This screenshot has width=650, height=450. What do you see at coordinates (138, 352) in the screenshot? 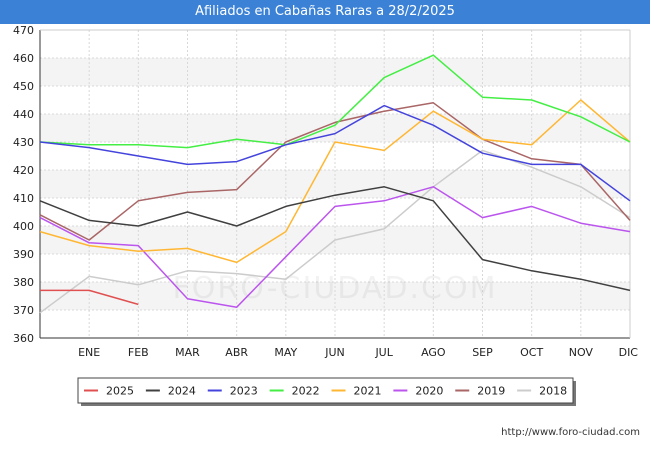
I see `x-tick-label: FEB` at bounding box center [138, 352].